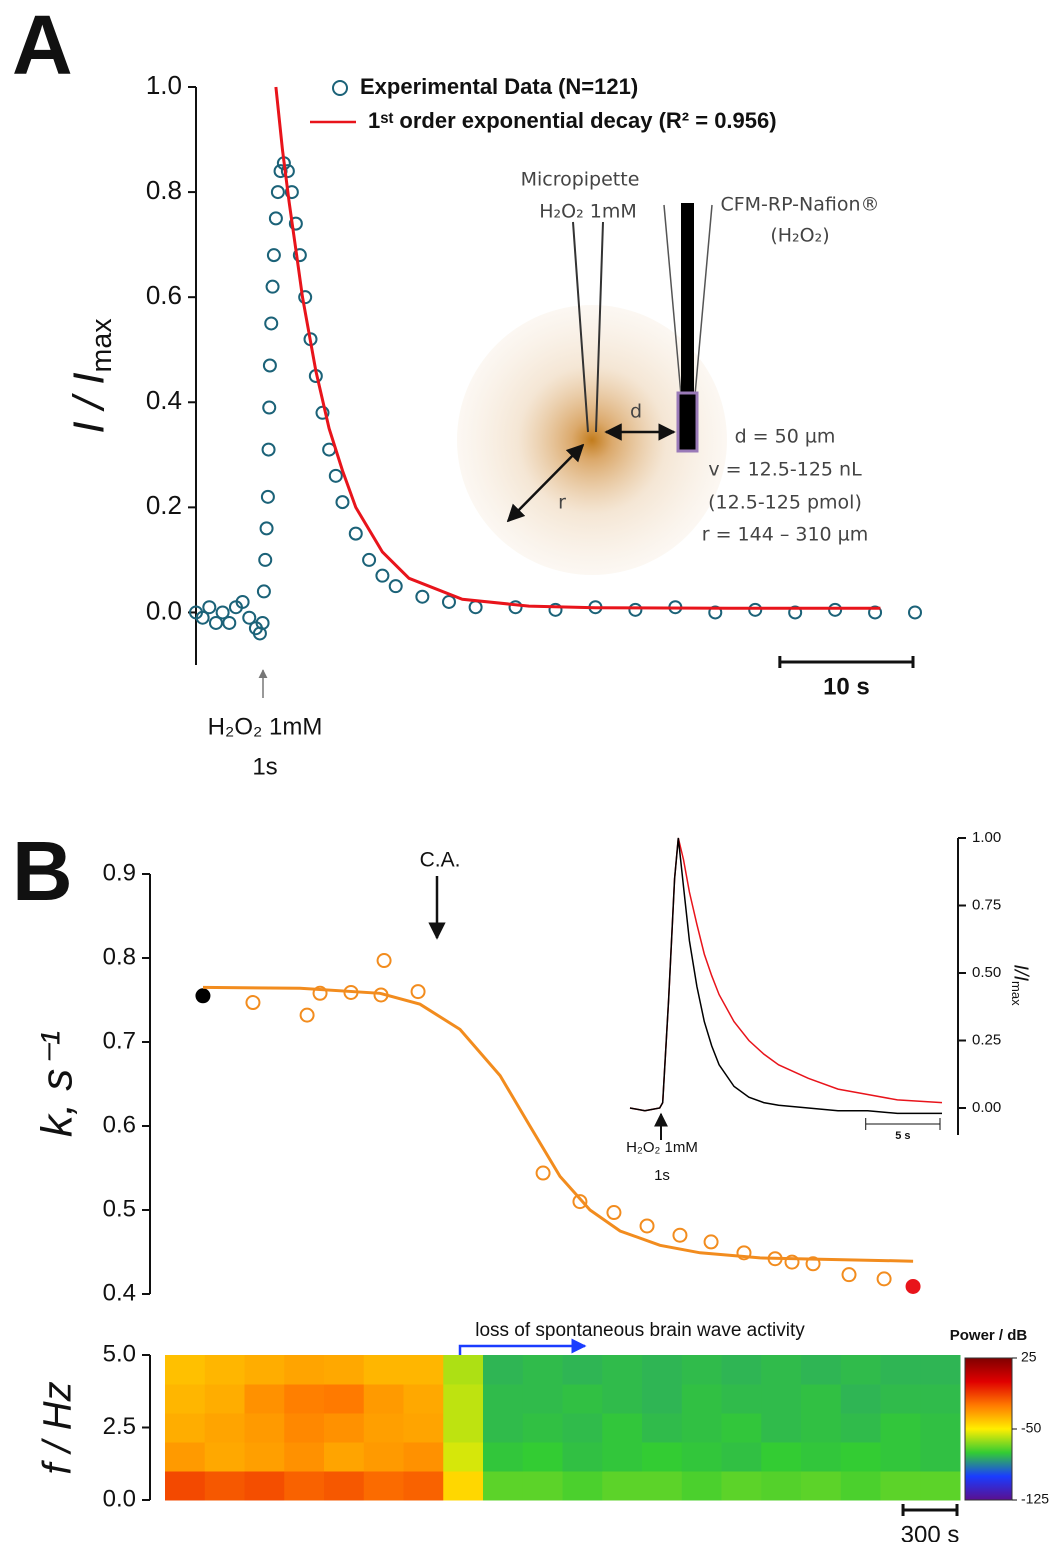 This screenshot has width=1051, height=1542. What do you see at coordinates (119, 1124) in the screenshot?
I see `y-tick-label: 0.6` at bounding box center [119, 1124].